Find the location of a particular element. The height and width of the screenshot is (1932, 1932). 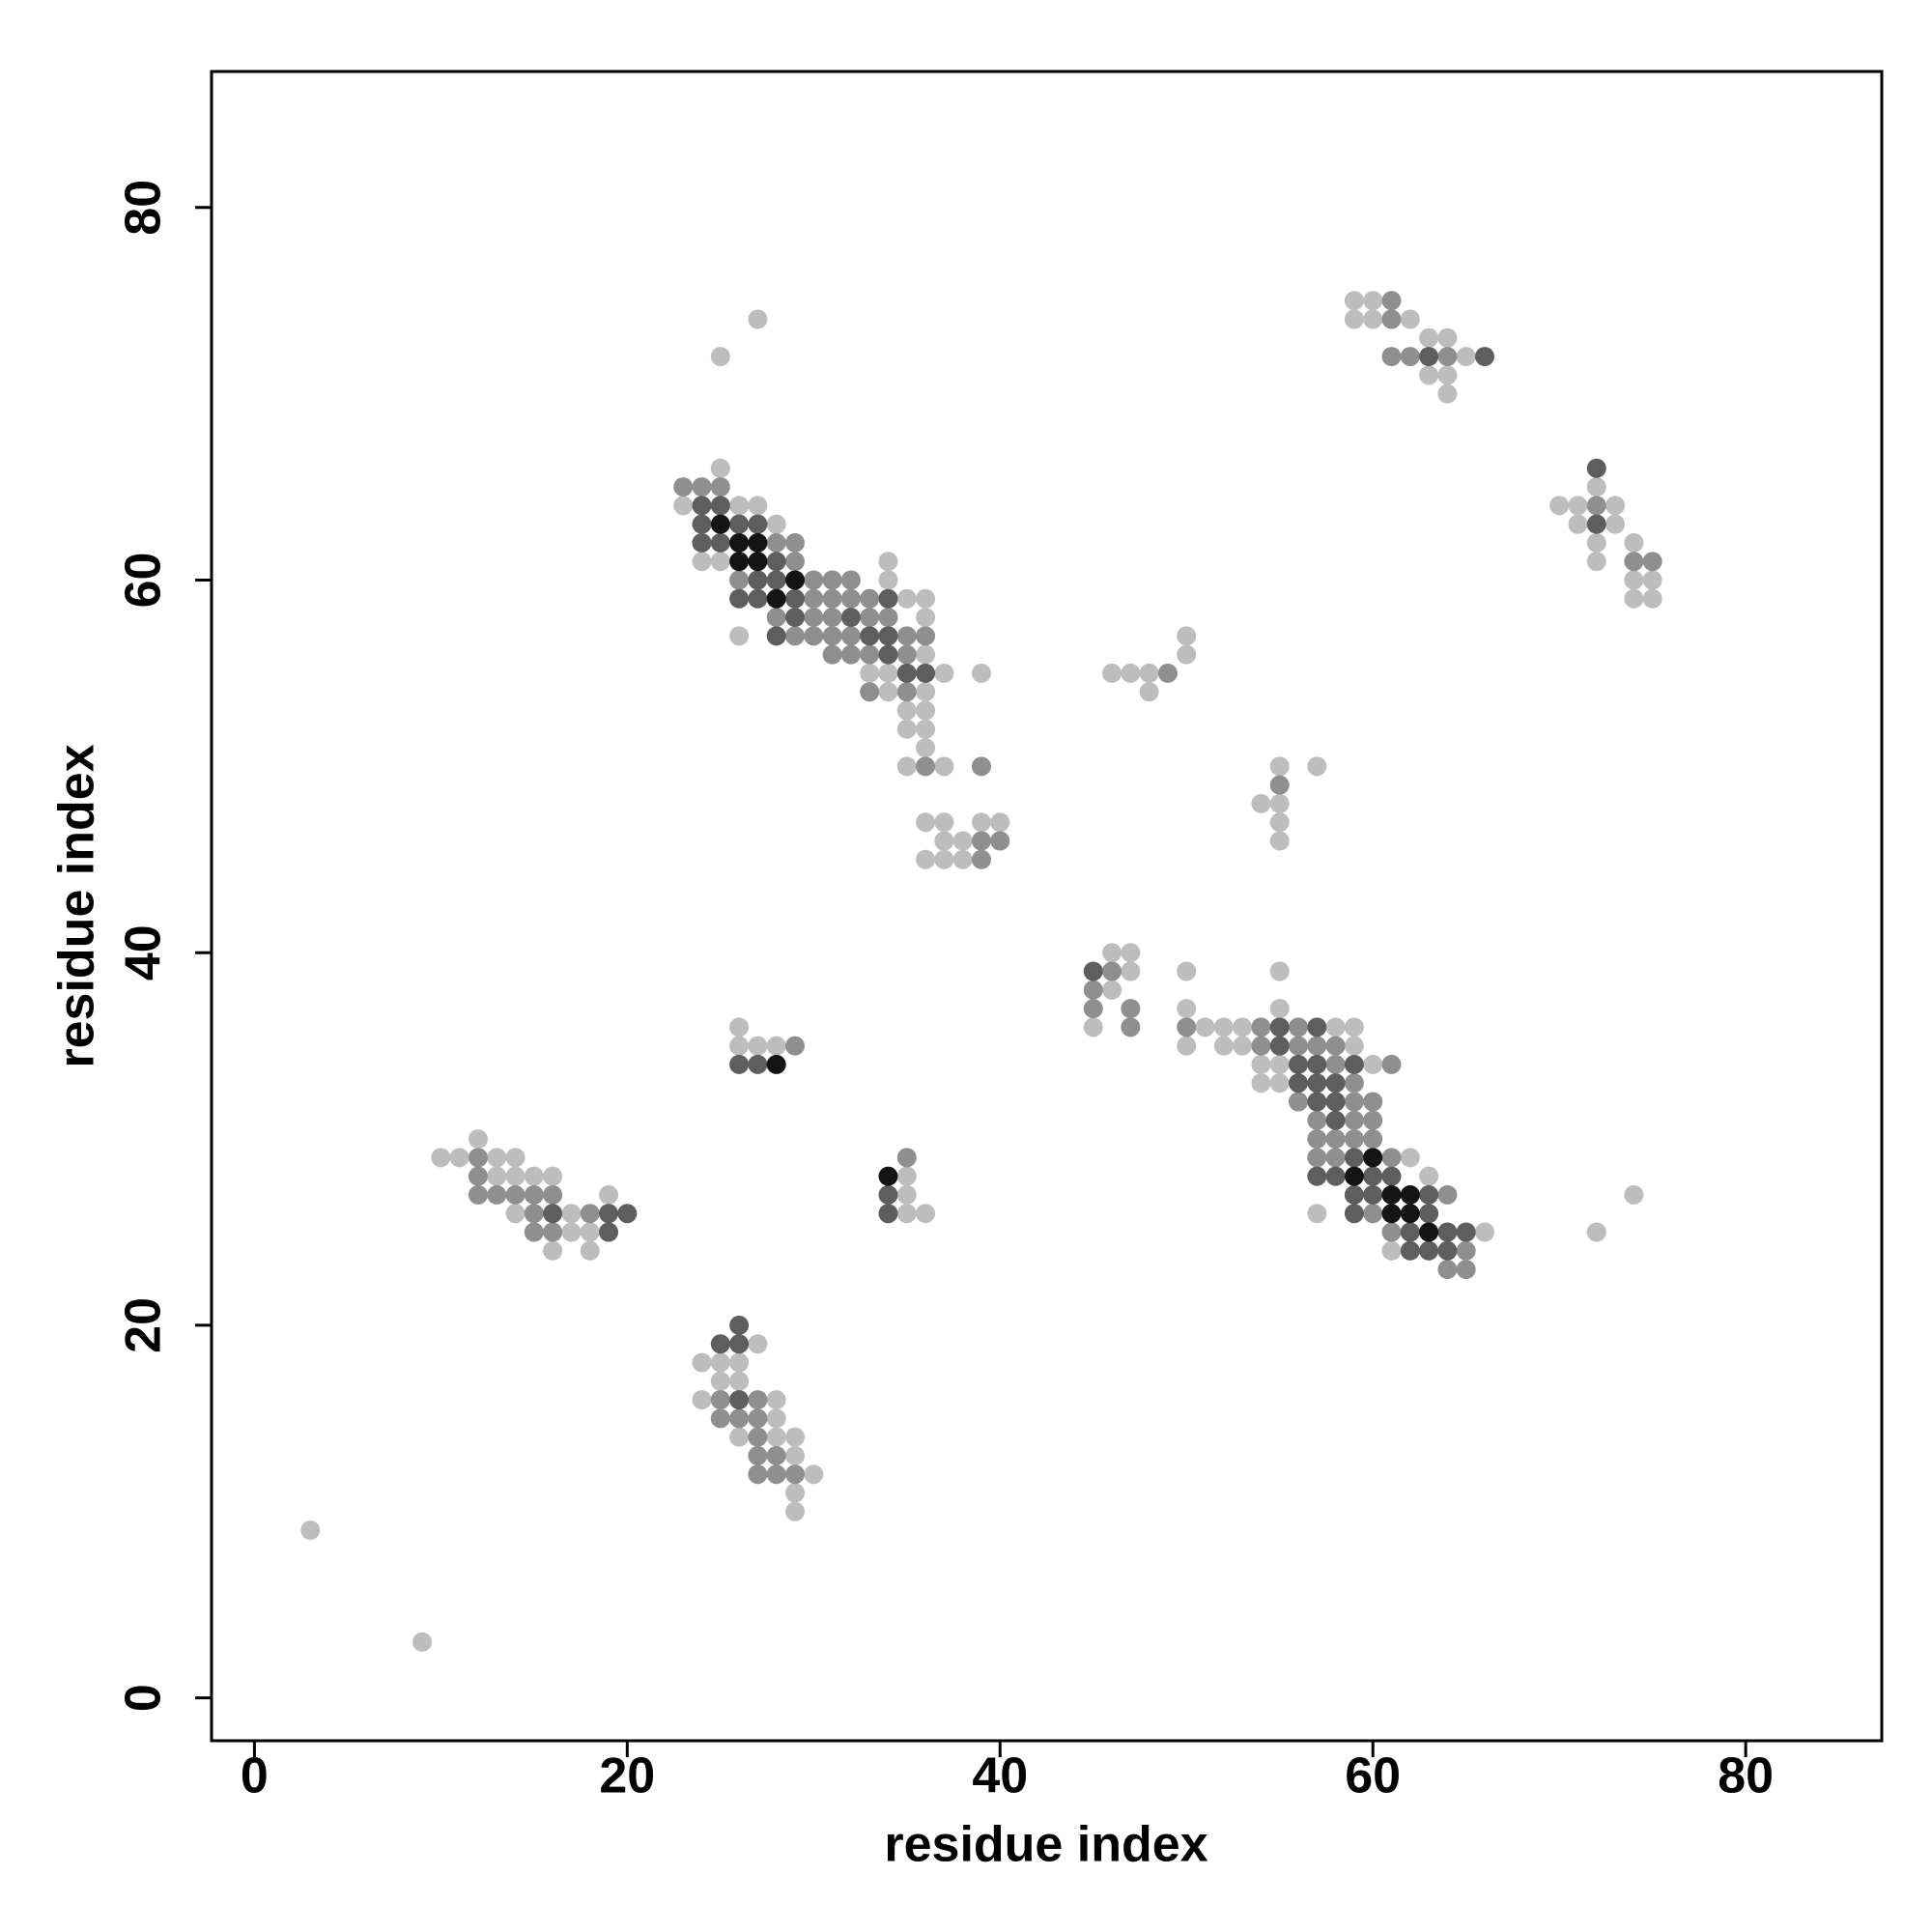

x-tick-label: 60 is located at coordinates (1373, 1776).